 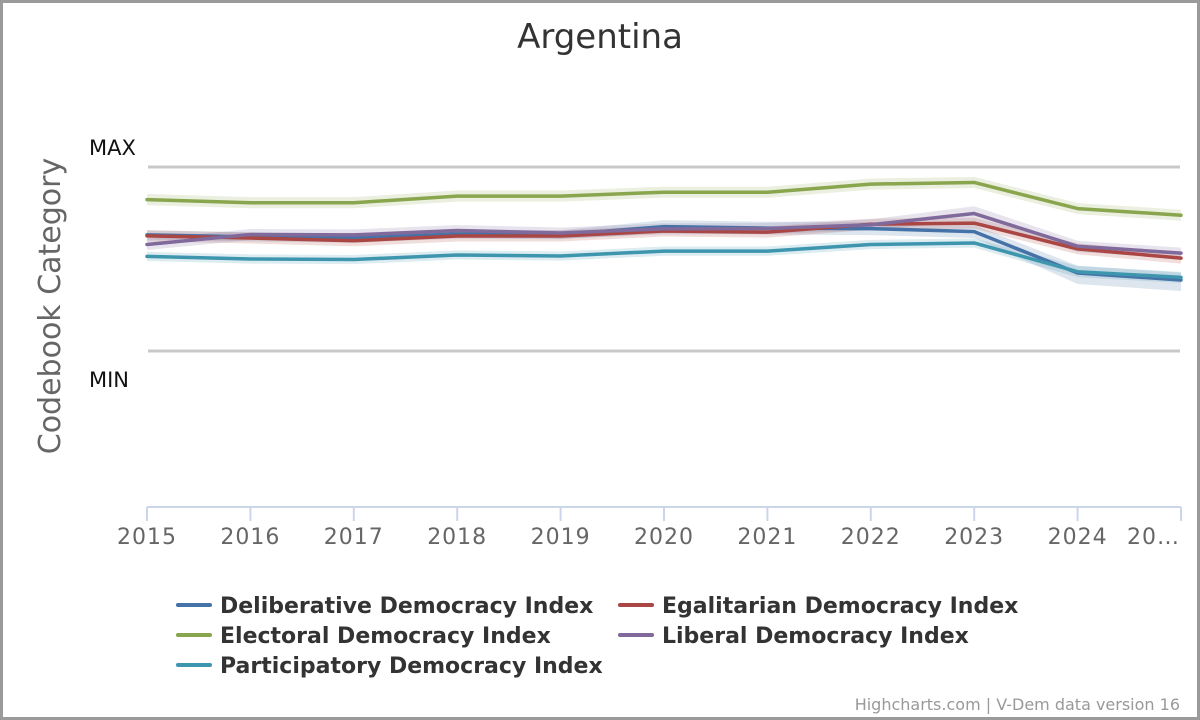 I want to click on legend-item-liberal-democracy-index: Liberal Democracy Index, so click(x=793, y=636).